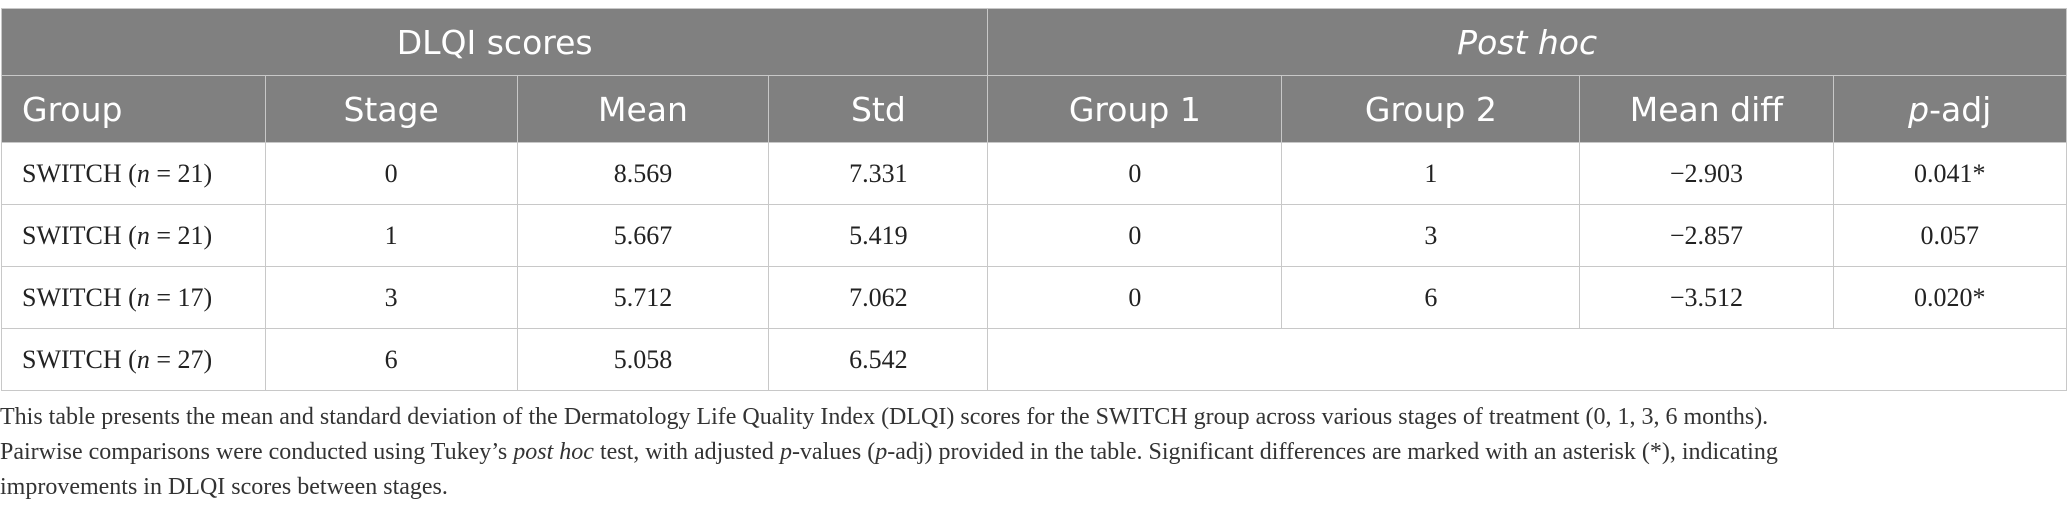 Image resolution: width=2068 pixels, height=524 pixels. What do you see at coordinates (1431, 235) in the screenshot?
I see `cell-group-2: 3` at bounding box center [1431, 235].